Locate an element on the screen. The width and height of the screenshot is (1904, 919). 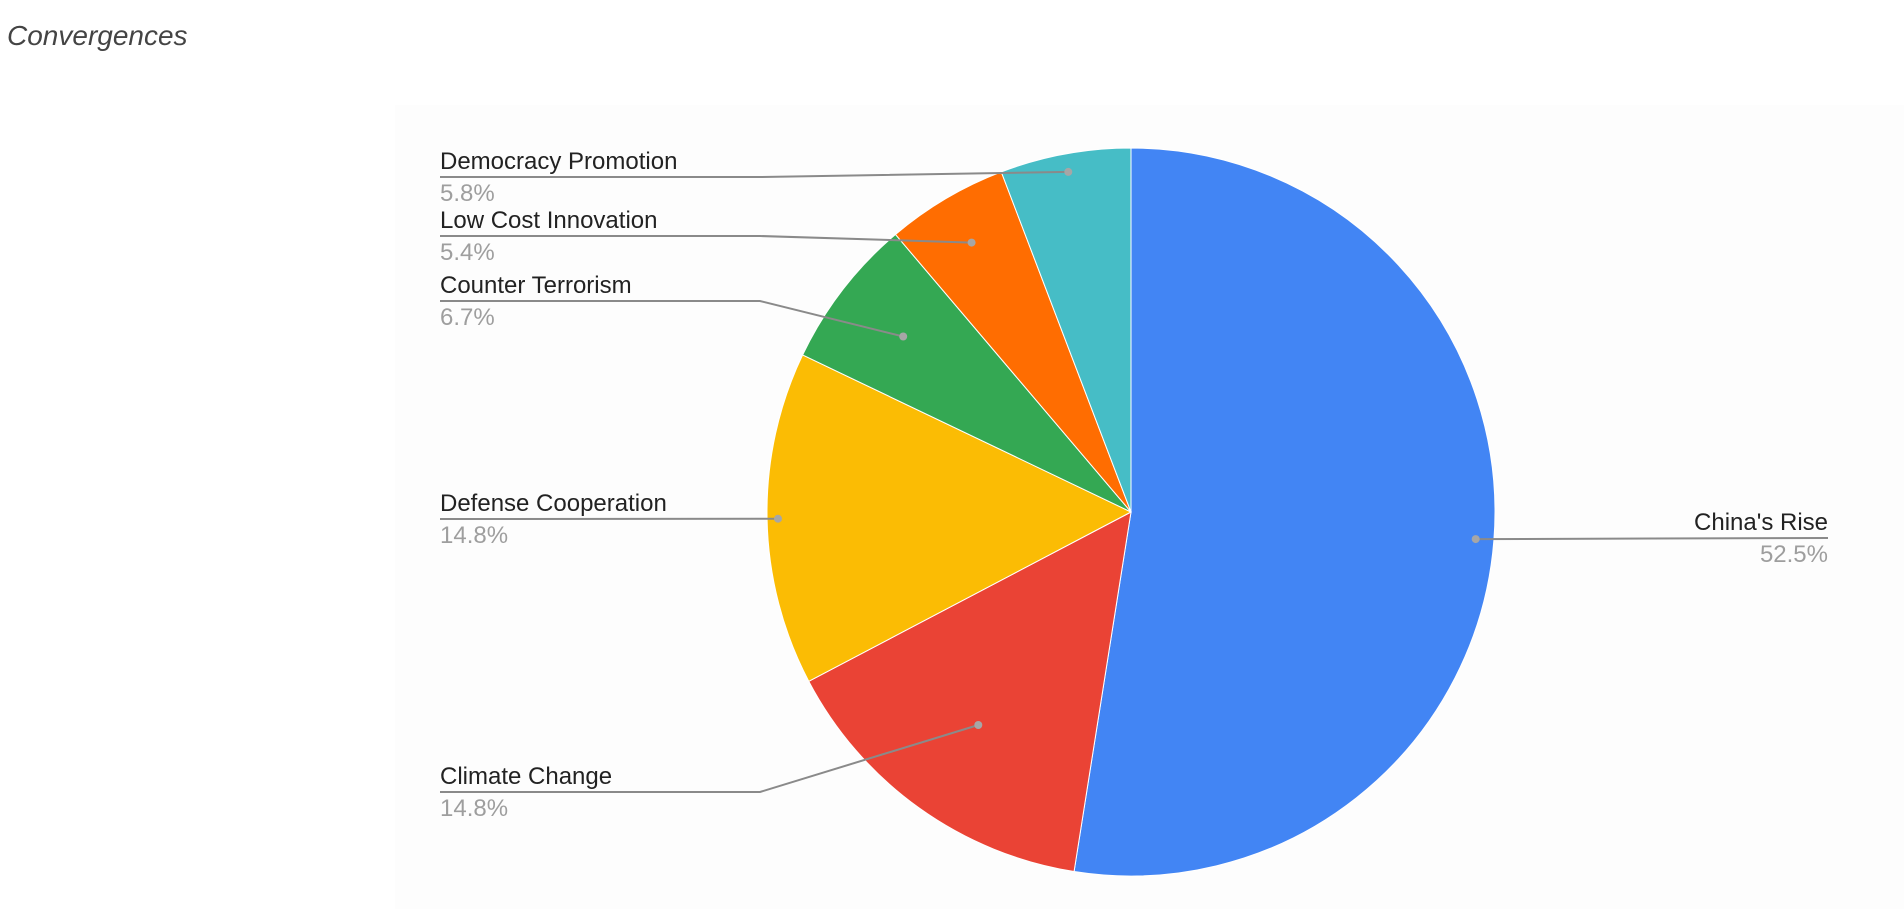
slice-label-climate-change: Climate Change is located at coordinates (526, 776).